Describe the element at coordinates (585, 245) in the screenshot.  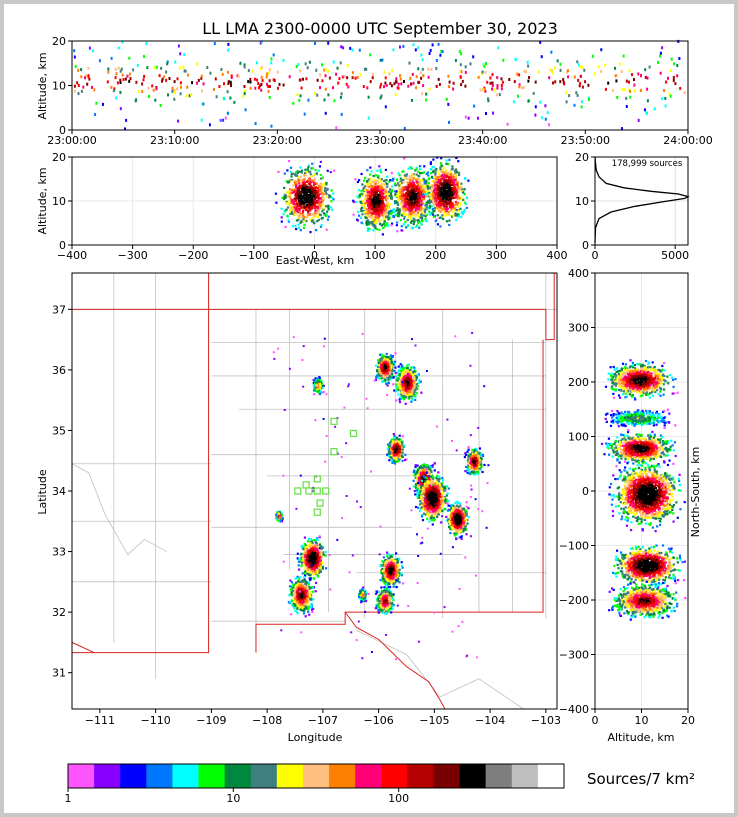
I see `histogram-ytick-label: 0` at that location.